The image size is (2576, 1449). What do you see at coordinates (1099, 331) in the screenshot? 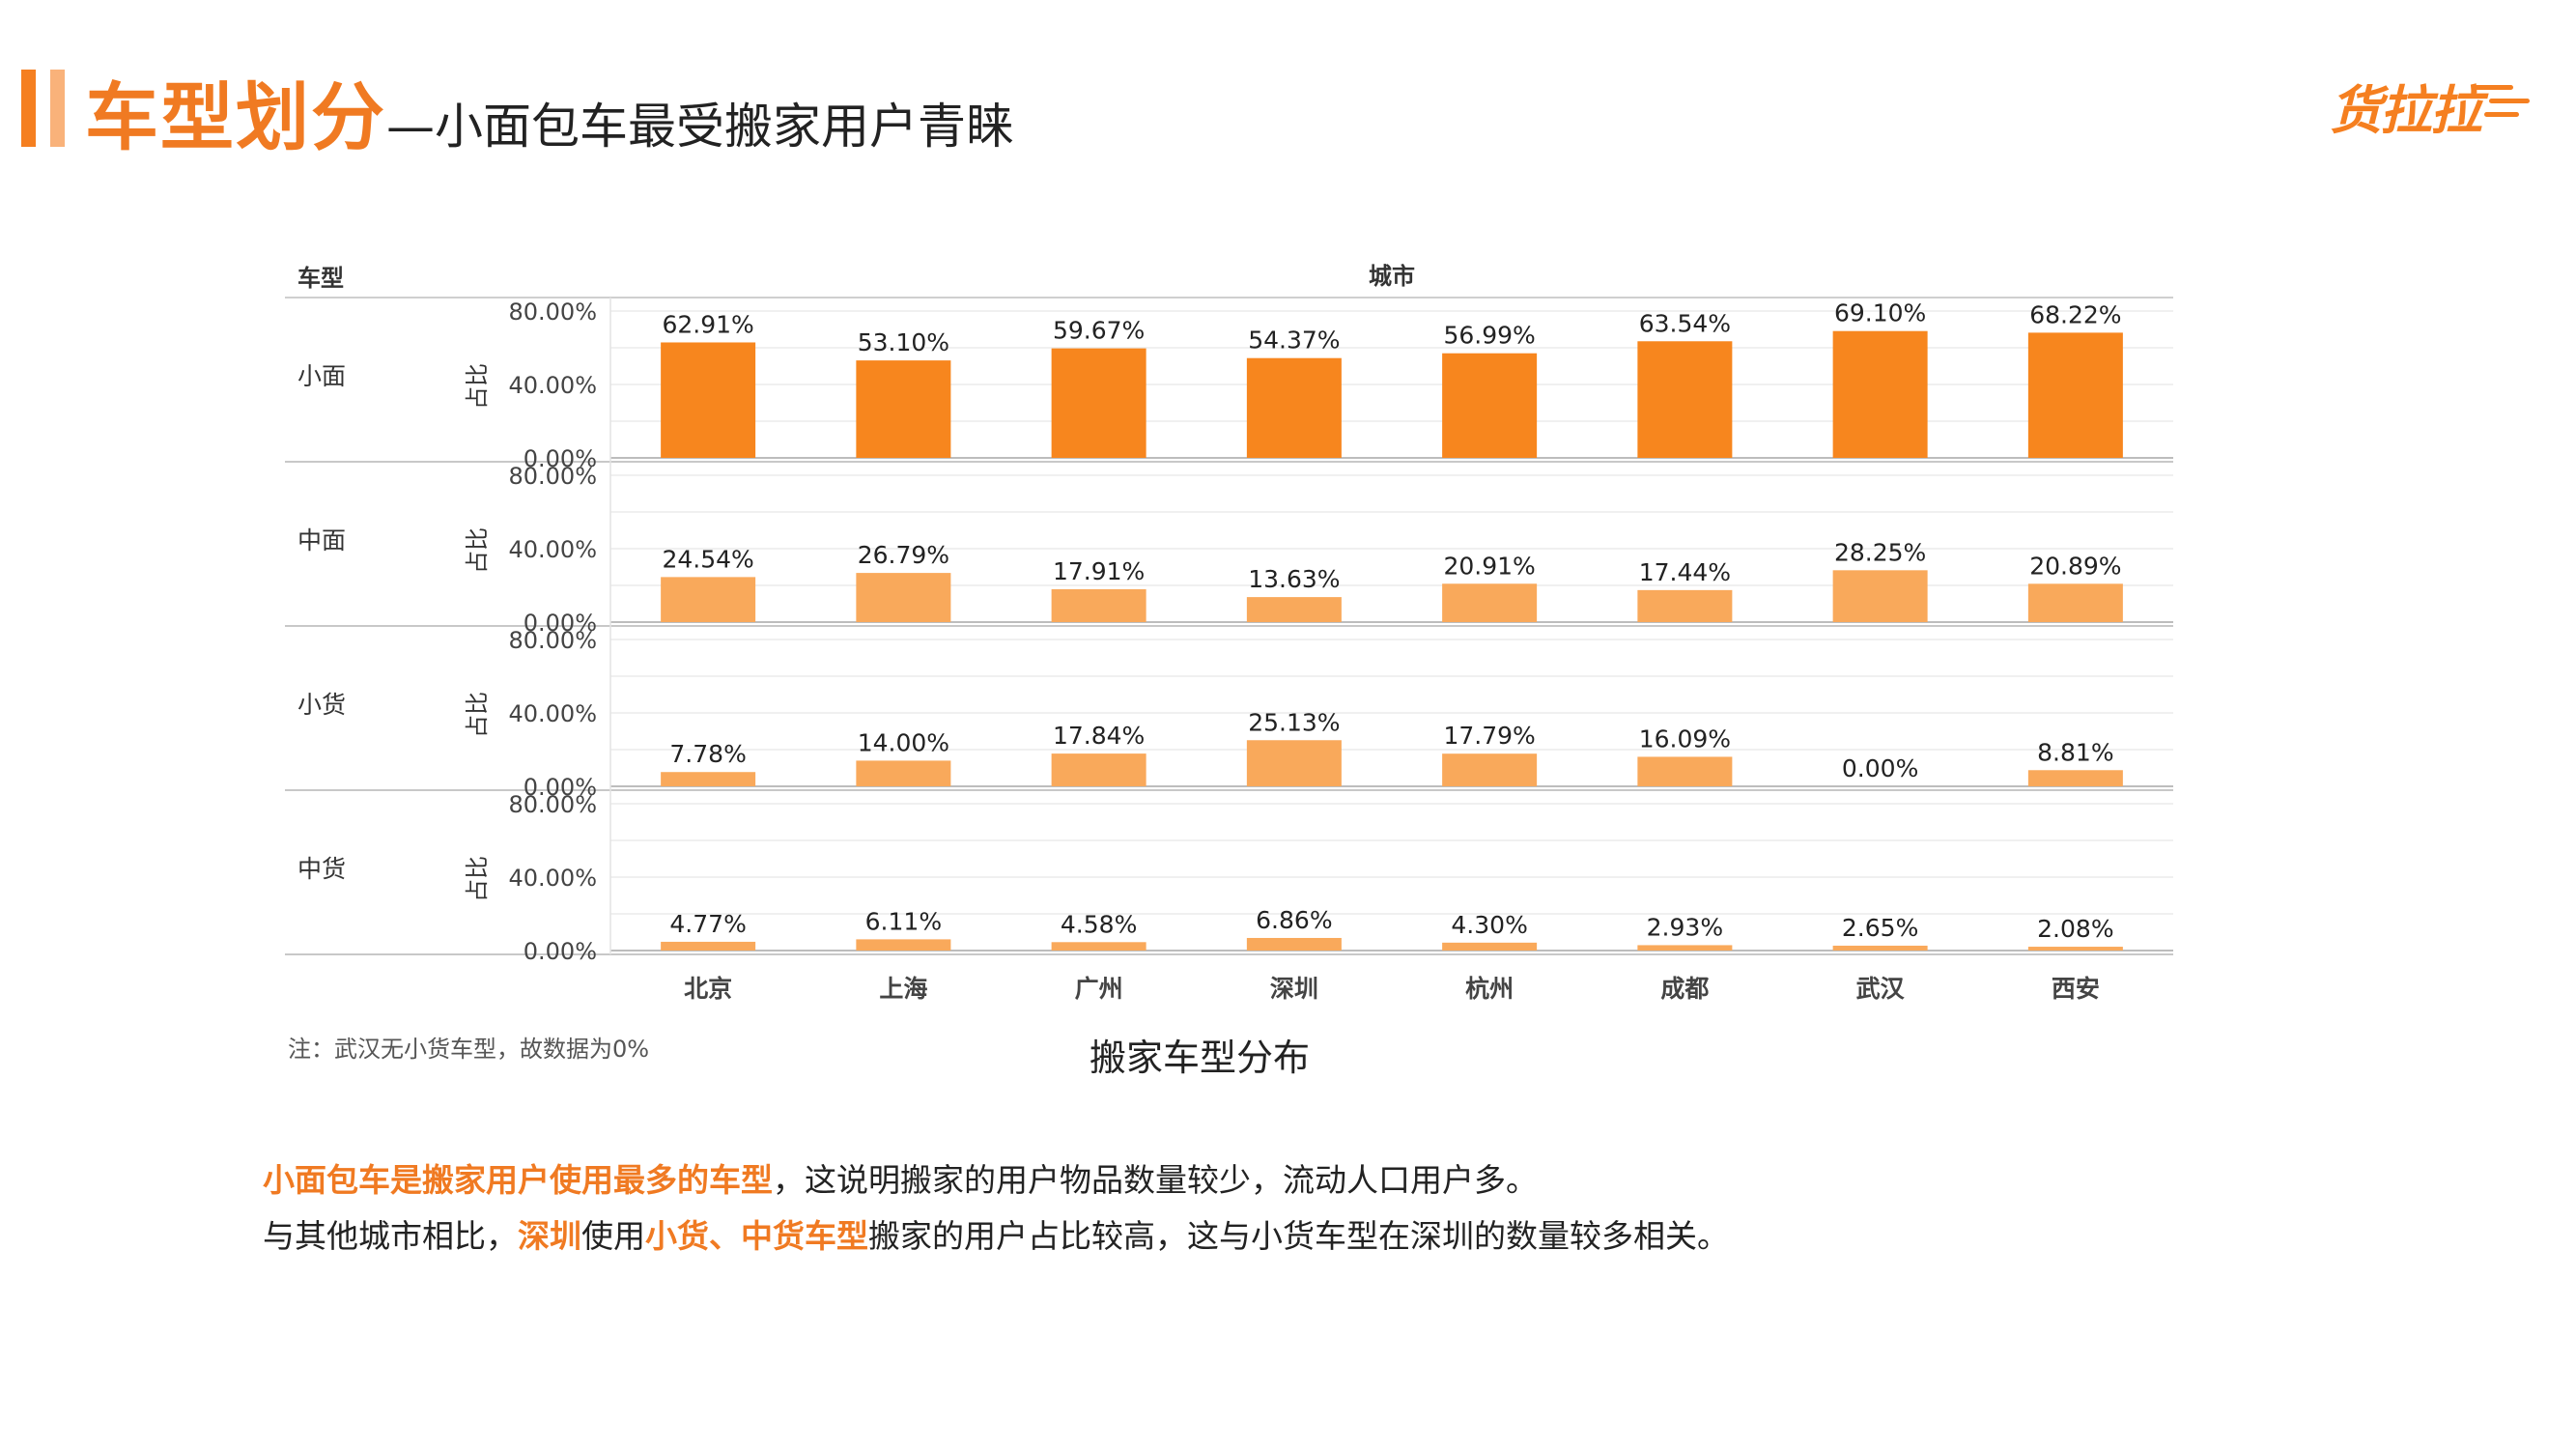
I see `data-label: 59.67%` at bounding box center [1099, 331].